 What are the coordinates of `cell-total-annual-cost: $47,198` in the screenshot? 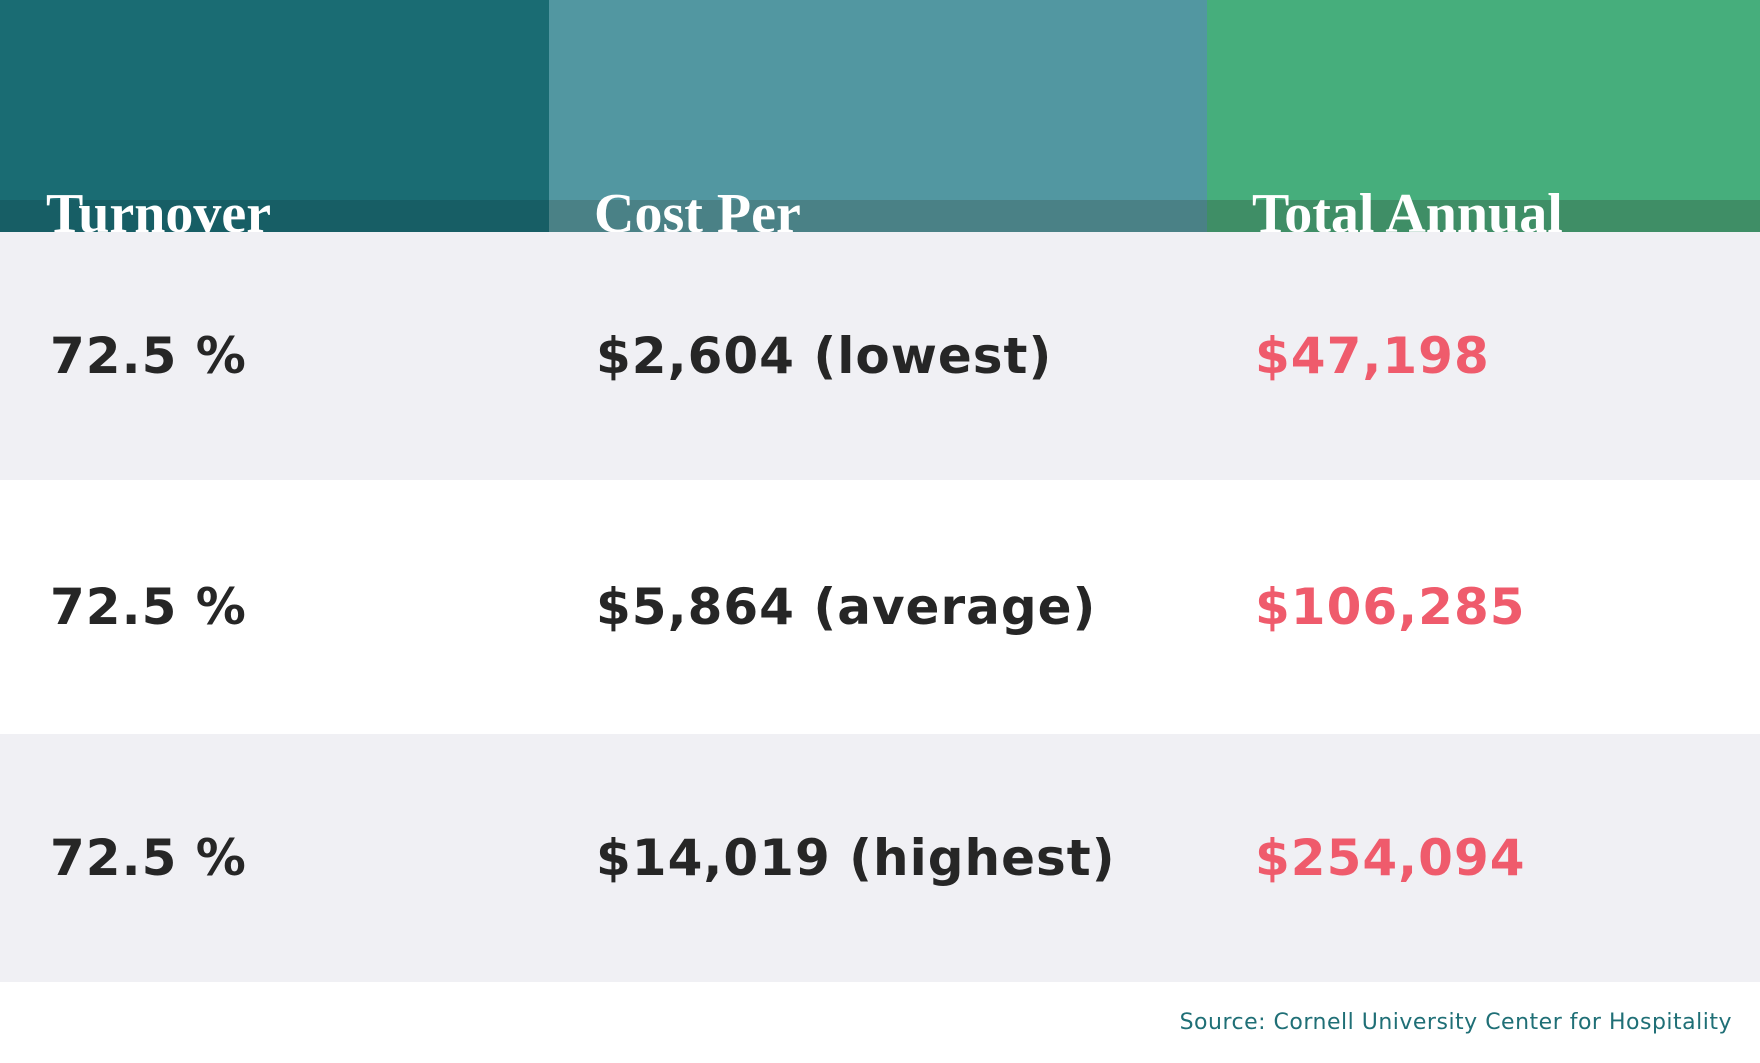 It's located at (1372, 356).